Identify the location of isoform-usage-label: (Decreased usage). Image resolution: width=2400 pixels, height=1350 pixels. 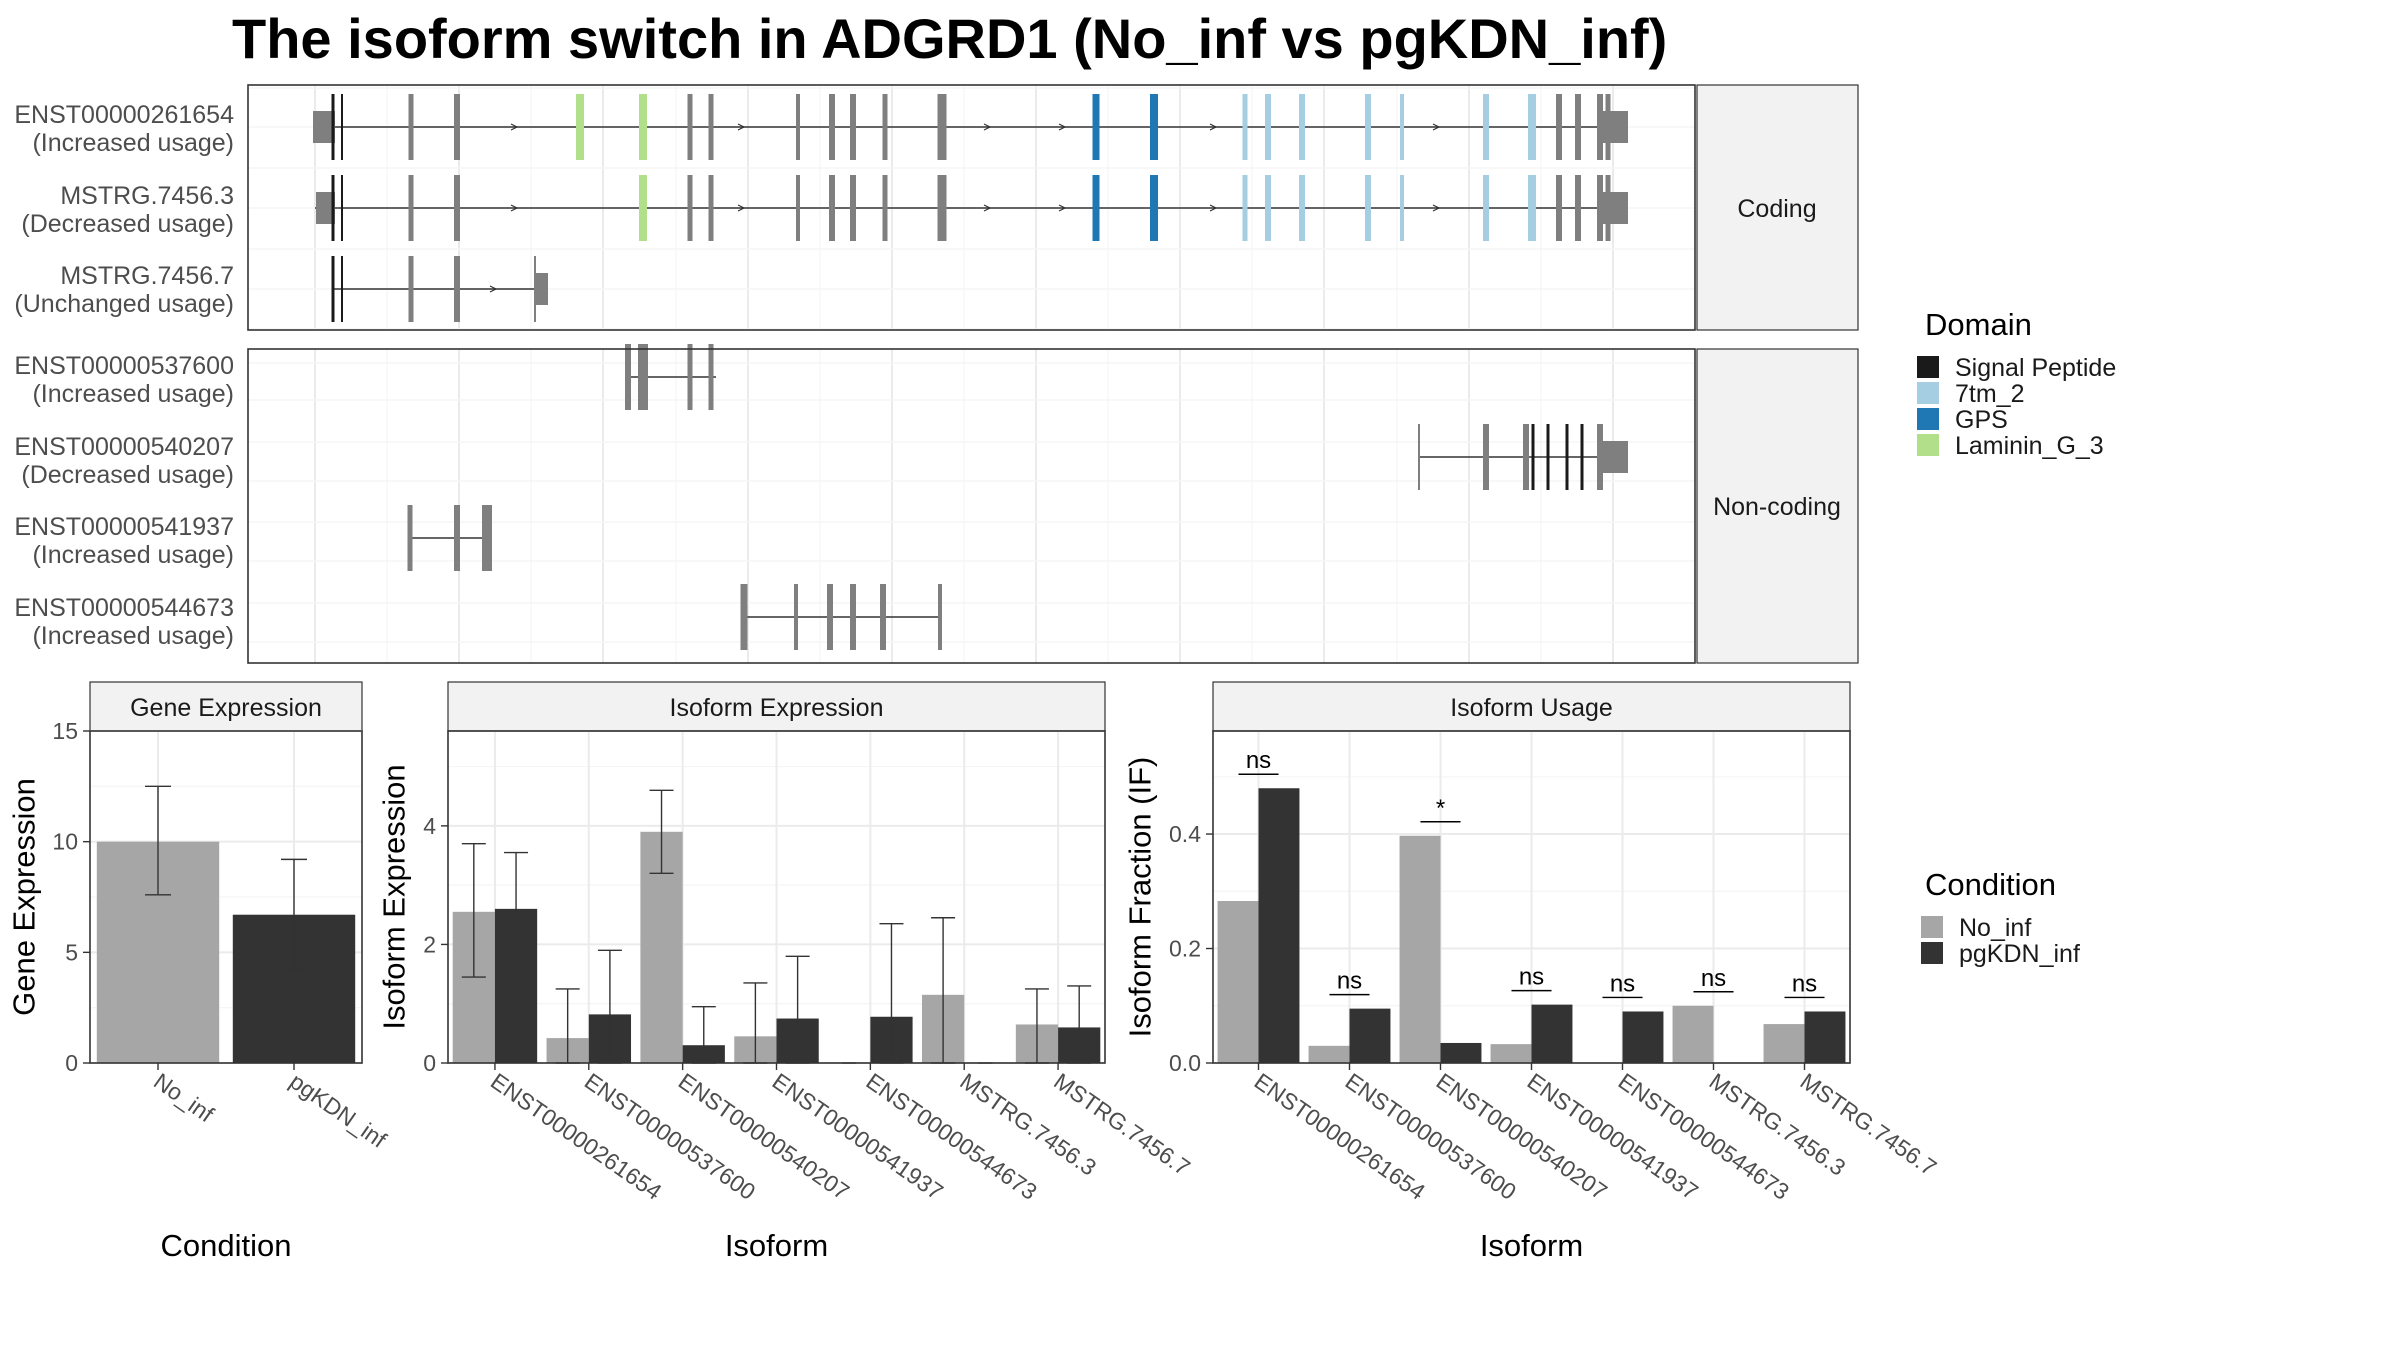
(127, 224).